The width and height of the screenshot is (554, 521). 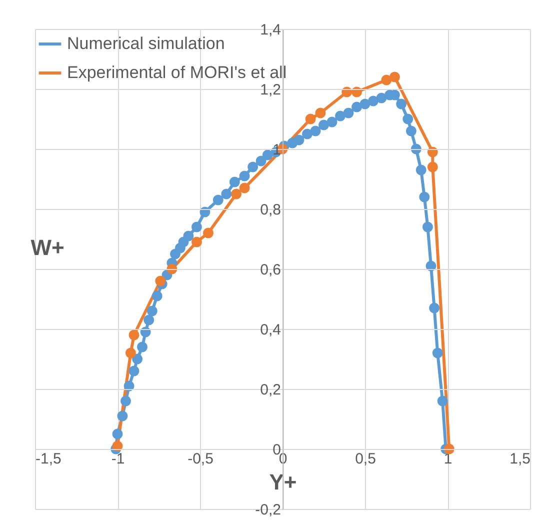 What do you see at coordinates (146, 43) in the screenshot?
I see `legend-label: Numerical simulation` at bounding box center [146, 43].